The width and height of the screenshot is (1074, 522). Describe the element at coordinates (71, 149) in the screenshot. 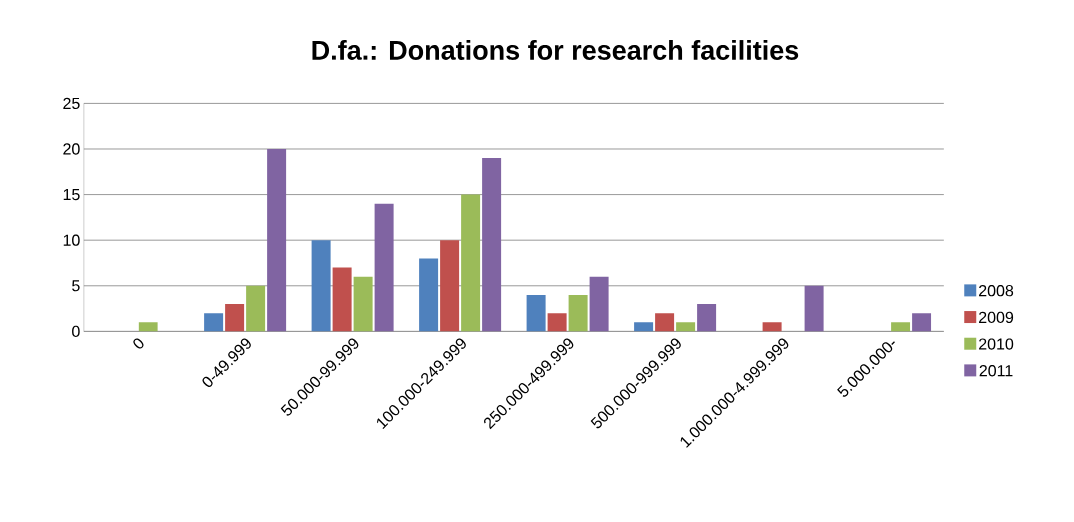

I see `y-tick-label: 20` at that location.